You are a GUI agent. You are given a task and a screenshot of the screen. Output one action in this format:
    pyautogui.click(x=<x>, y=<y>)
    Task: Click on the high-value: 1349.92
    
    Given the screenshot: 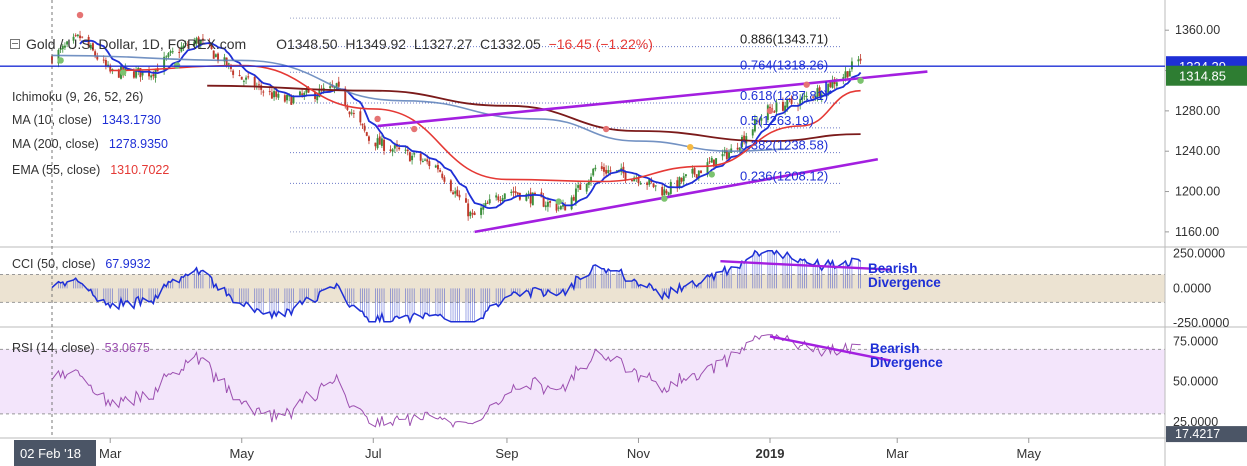 What is the action you would take?
    pyautogui.click(x=381, y=44)
    